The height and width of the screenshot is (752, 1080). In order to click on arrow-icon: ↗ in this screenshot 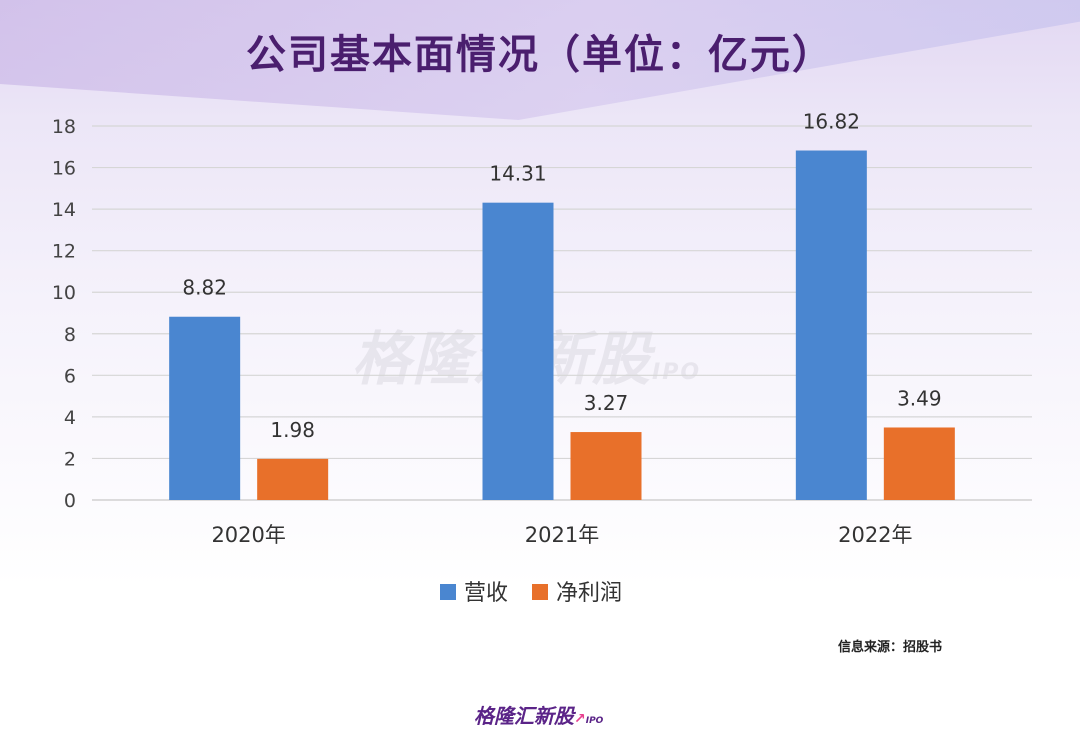, I will do `click(580, 719)`.